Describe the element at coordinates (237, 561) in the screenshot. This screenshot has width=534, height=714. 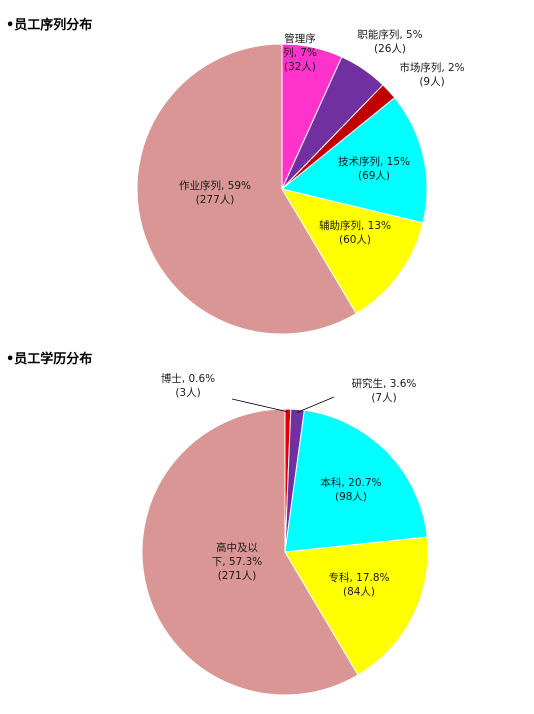
I see `data-label-1-4: 高中及以下, 57.3% (271人)` at that location.